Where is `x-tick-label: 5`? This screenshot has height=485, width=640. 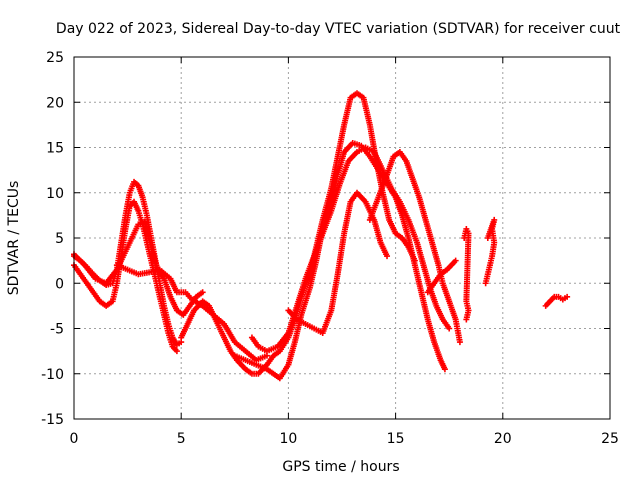 x-tick-label: 5 is located at coordinates (181, 439).